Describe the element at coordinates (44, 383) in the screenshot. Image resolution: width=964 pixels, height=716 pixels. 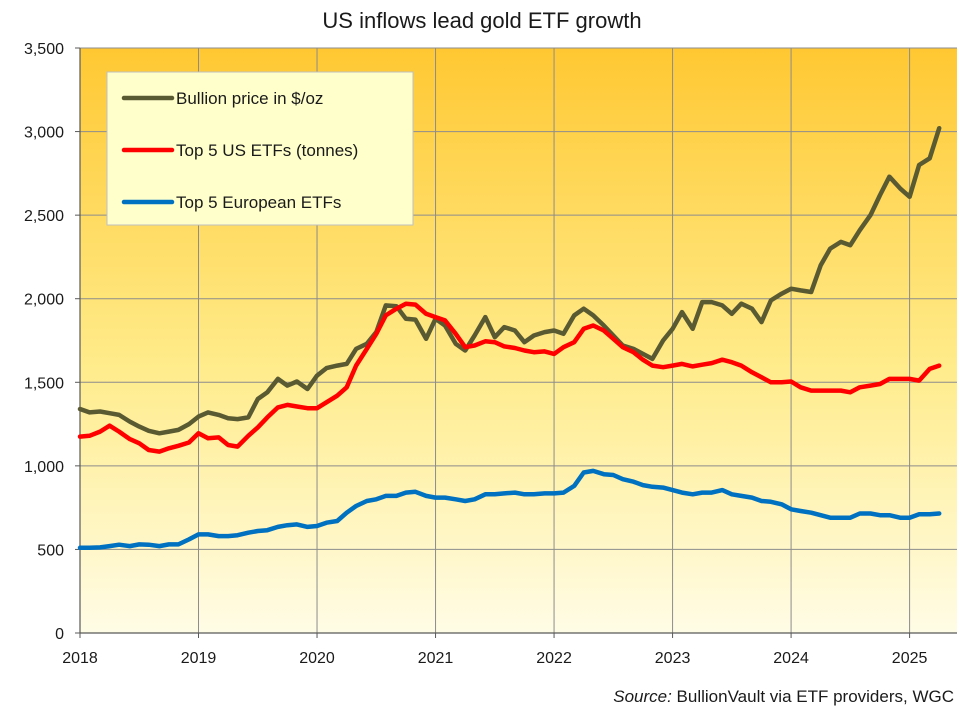
I see `y-tick-label: 1,500` at that location.